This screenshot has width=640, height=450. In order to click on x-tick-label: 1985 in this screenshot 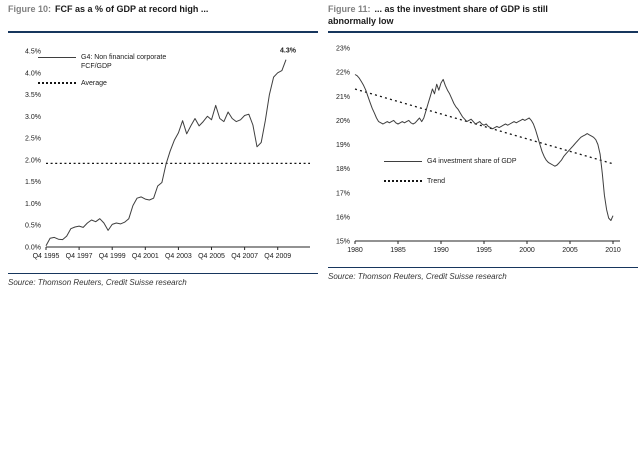, I will do `click(398, 250)`.